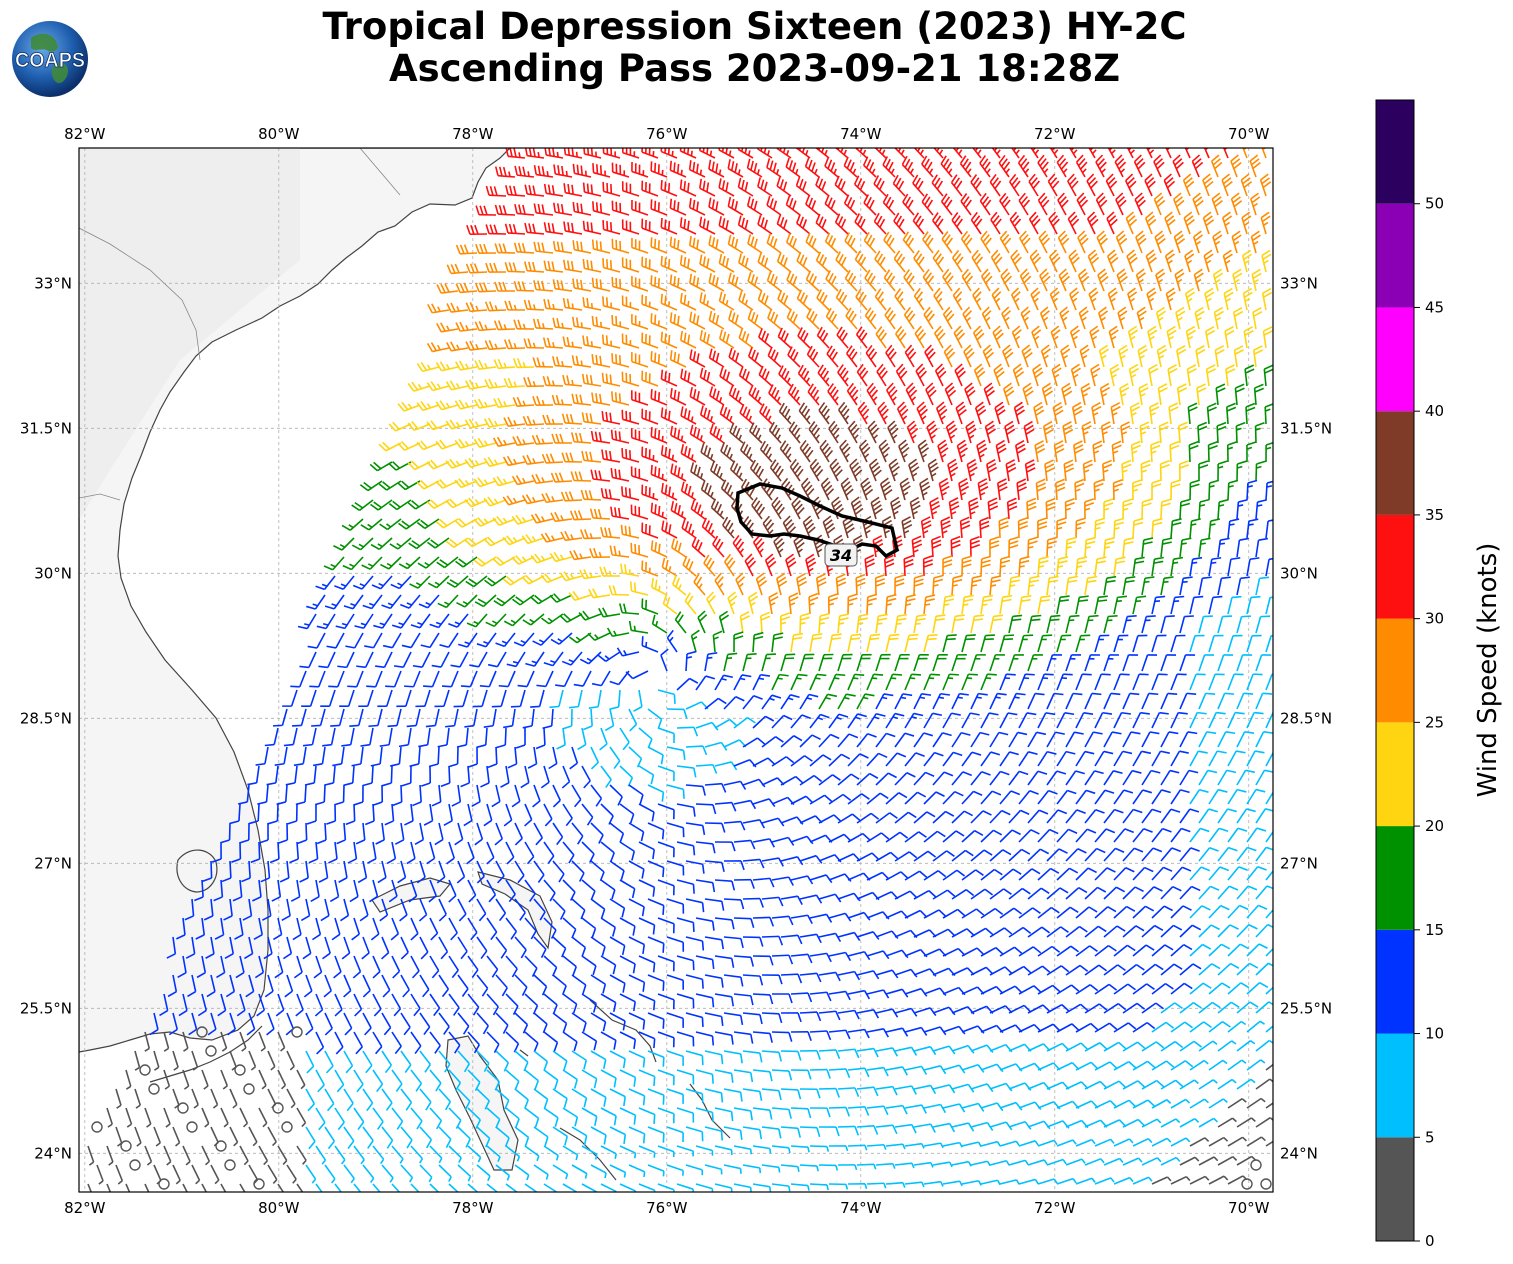 The image size is (1513, 1264). I want to click on coaps-logo: COAPS, so click(50, 59).